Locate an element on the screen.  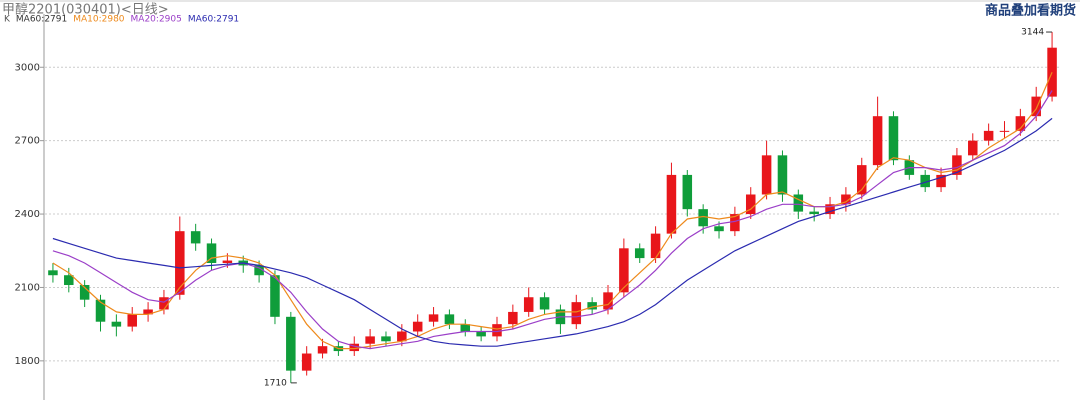
high-annotation: 3144 is located at coordinates (1032, 33).